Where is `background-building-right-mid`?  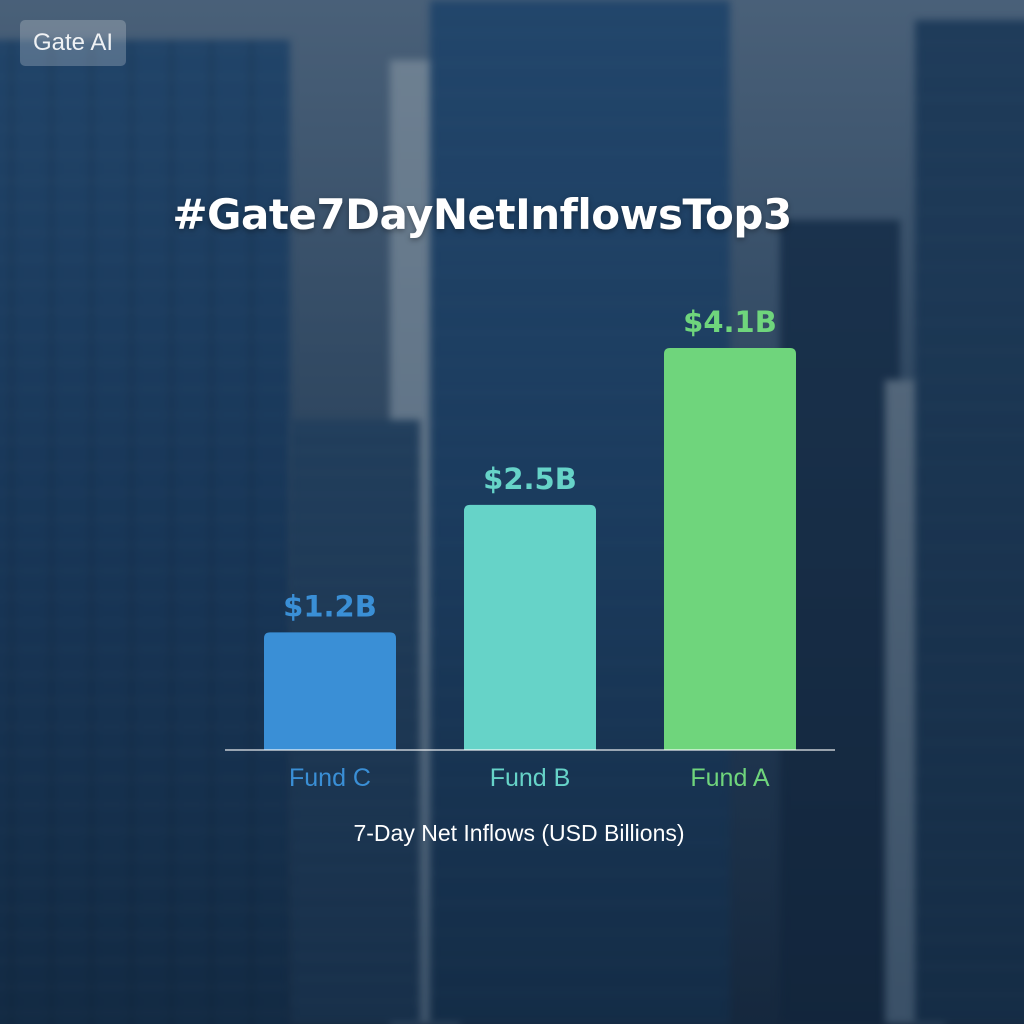
background-building-right-mid is located at coordinates (840, 622).